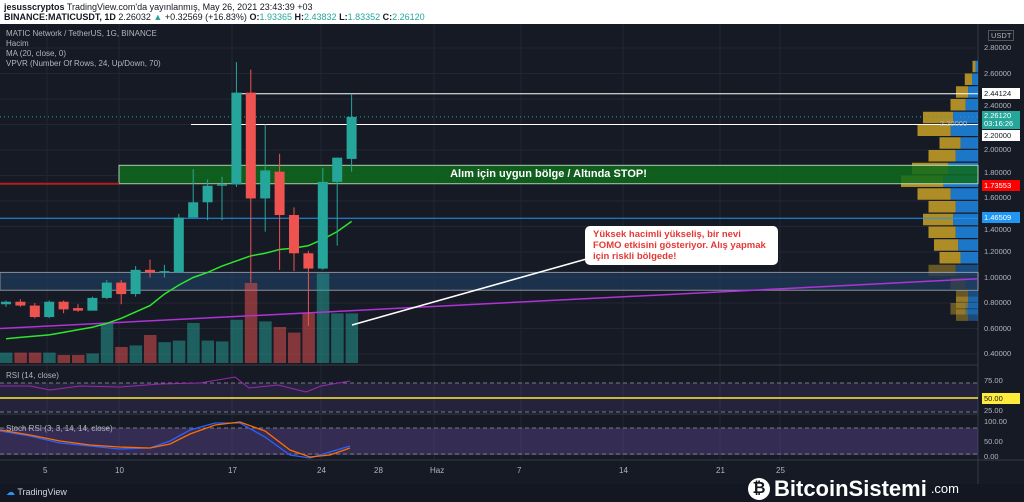 The height and width of the screenshot is (502, 1024). I want to click on rsi-tick-75: 75.00, so click(993, 380).